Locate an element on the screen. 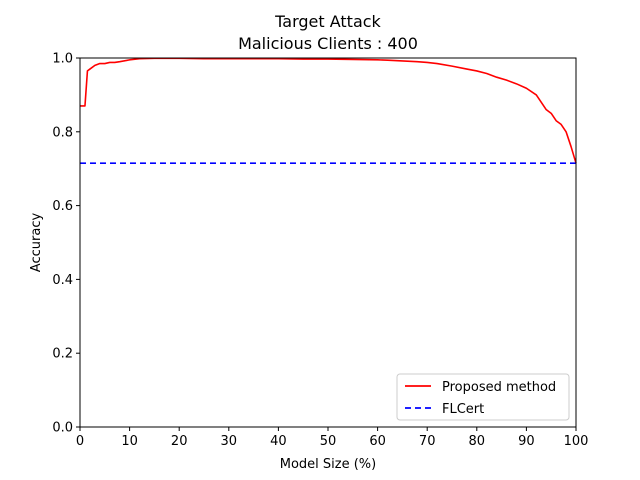 The width and height of the screenshot is (640, 480). x-tick-label: 20 is located at coordinates (179, 441).